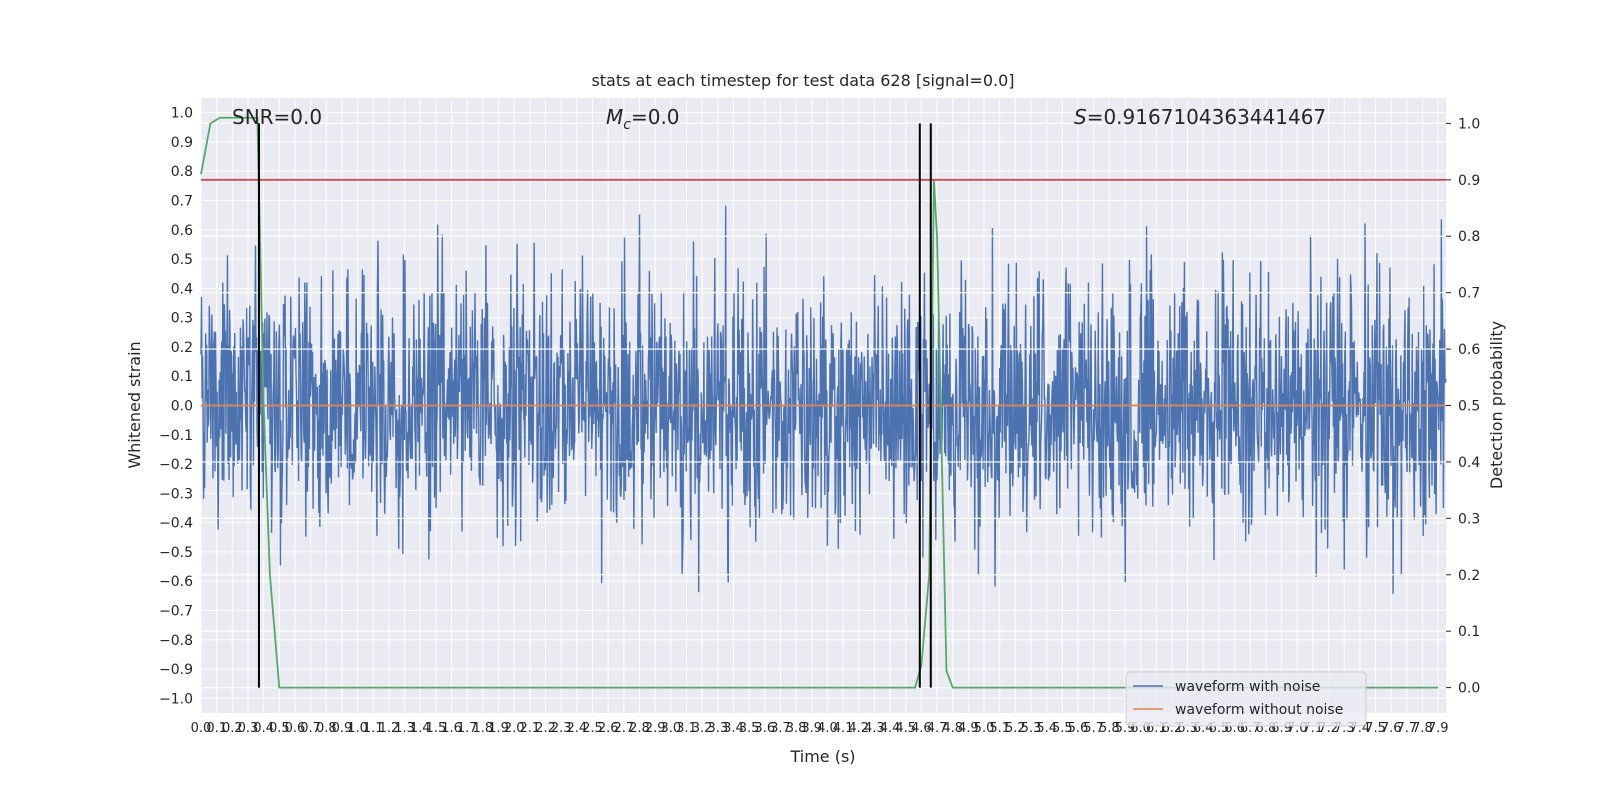  What do you see at coordinates (182, 348) in the screenshot?
I see `y-left-tick-label: 0.2` at bounding box center [182, 348].